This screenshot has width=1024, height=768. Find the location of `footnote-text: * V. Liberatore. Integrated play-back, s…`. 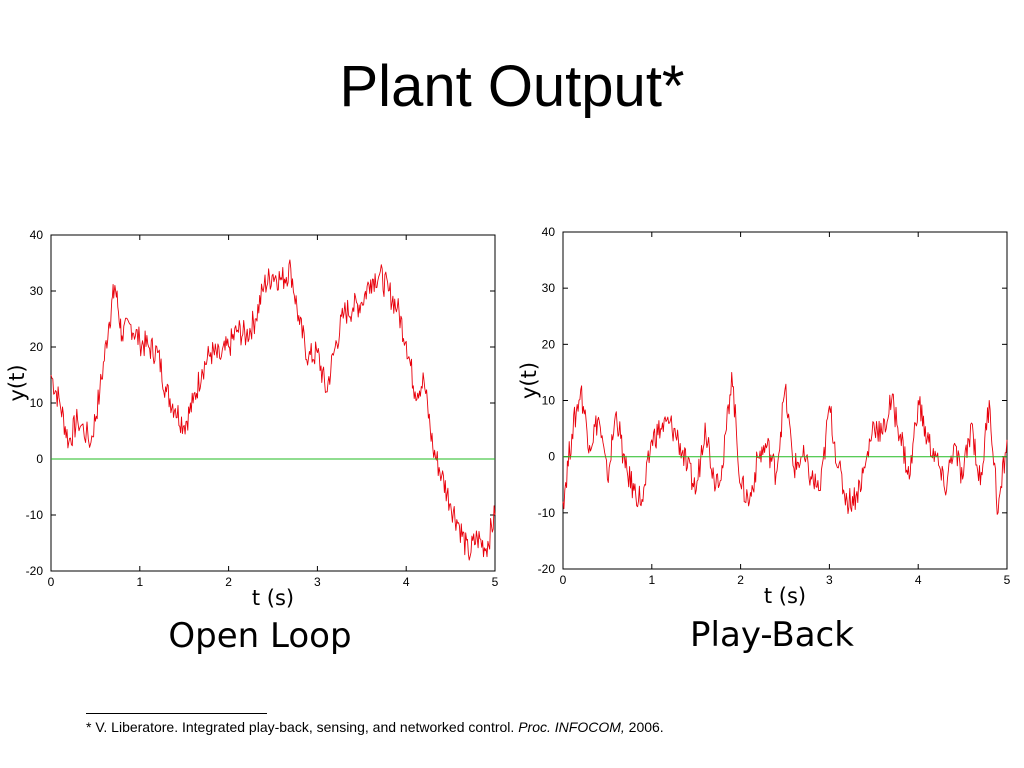

footnote-text: * V. Liberatore. Integrated play-back, s… is located at coordinates (302, 727).